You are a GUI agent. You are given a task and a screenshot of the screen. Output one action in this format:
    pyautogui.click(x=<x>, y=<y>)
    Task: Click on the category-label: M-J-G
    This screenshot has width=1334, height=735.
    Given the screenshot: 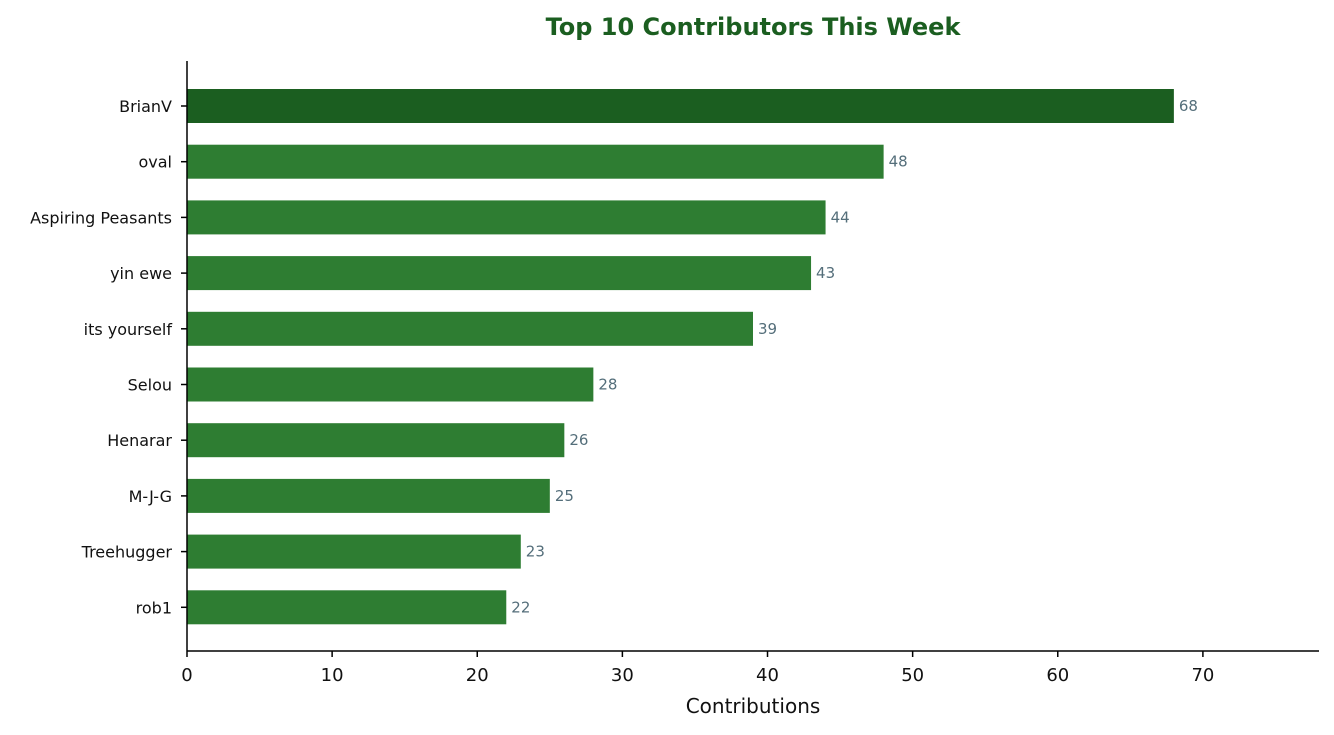 What is the action you would take?
    pyautogui.click(x=150, y=496)
    